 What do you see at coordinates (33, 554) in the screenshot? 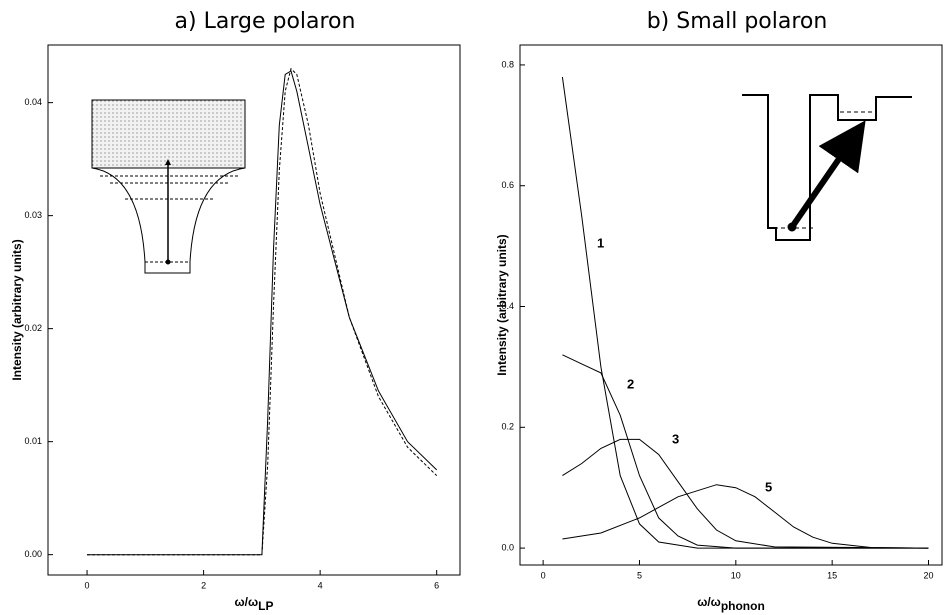
I see `y-tick-label: 0.00` at bounding box center [33, 554].